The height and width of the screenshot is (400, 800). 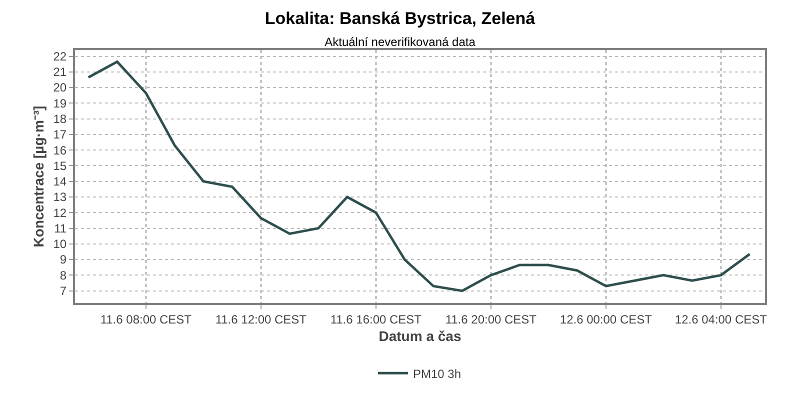 I want to click on y-tick-label: 15, so click(x=60, y=165).